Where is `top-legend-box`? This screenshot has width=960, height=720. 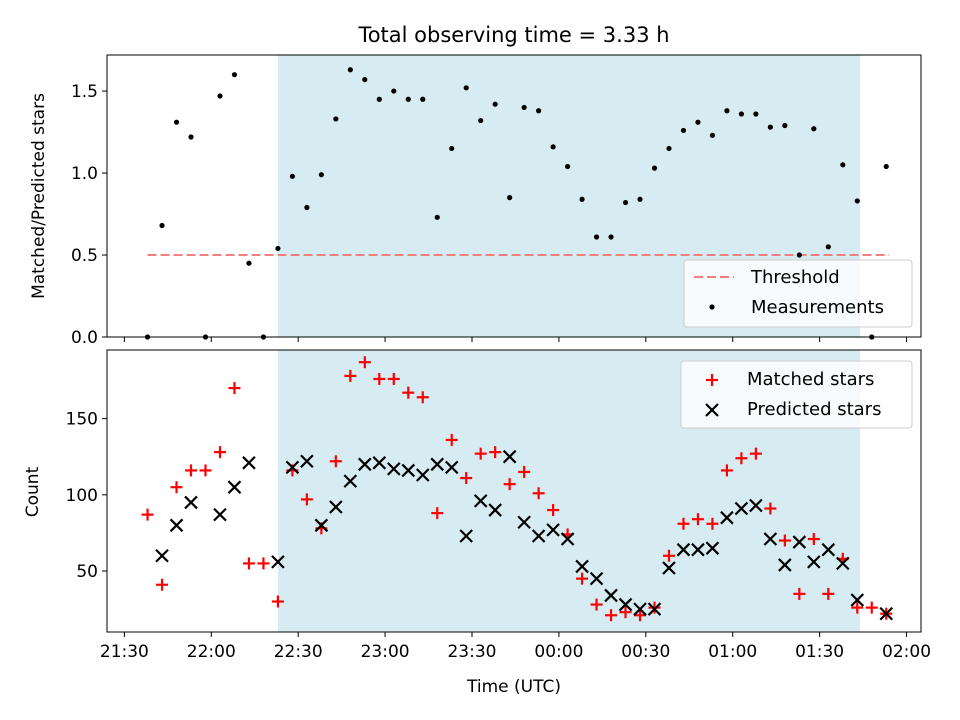 top-legend-box is located at coordinates (798, 293).